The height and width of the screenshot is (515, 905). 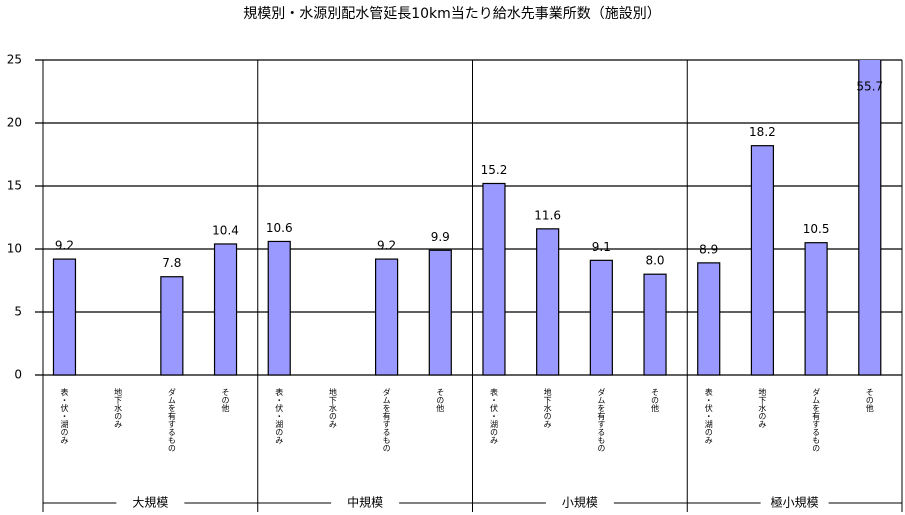 What do you see at coordinates (654, 261) in the screenshot?
I see `value-label: 8.0` at bounding box center [654, 261].